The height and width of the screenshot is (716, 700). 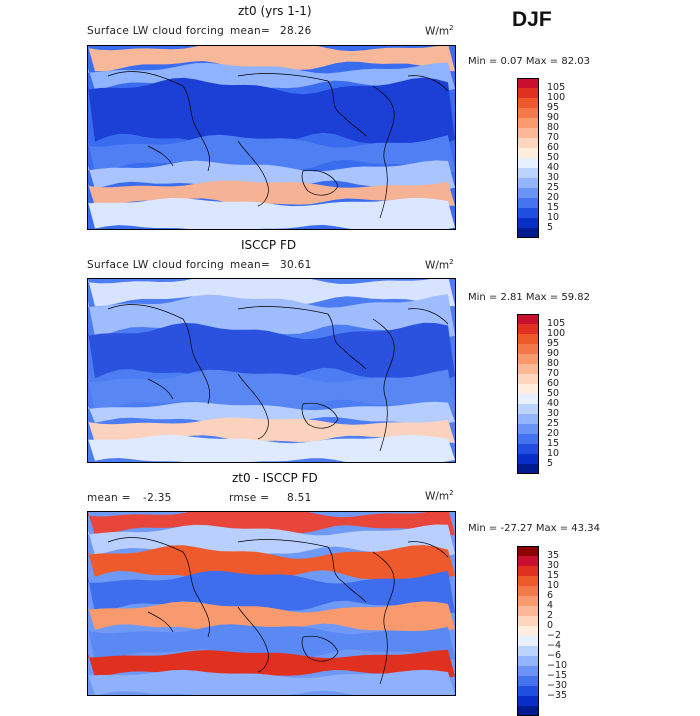 What do you see at coordinates (532, 19) in the screenshot?
I see `season-label: DJF` at bounding box center [532, 19].